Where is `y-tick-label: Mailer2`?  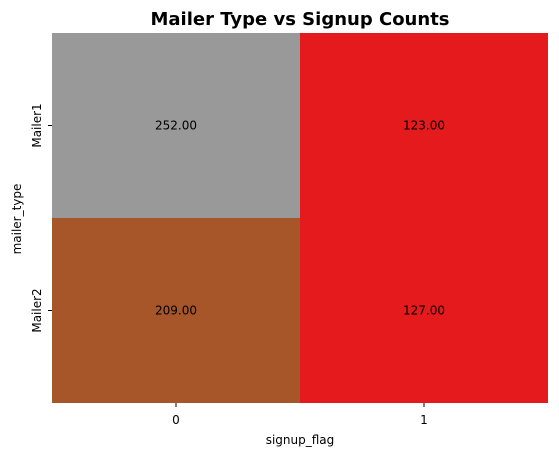 y-tick-label: Mailer2 is located at coordinates (37, 310).